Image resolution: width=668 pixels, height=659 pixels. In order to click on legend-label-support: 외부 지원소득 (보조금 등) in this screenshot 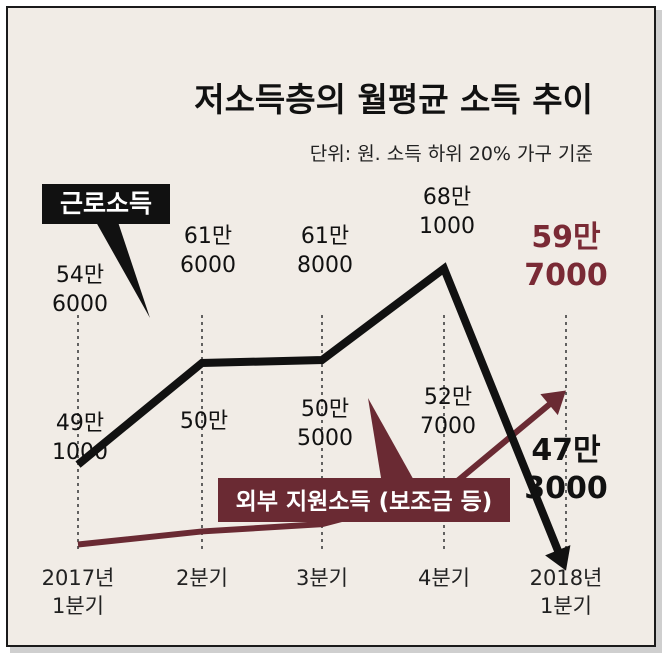, I will do `click(364, 502)`.